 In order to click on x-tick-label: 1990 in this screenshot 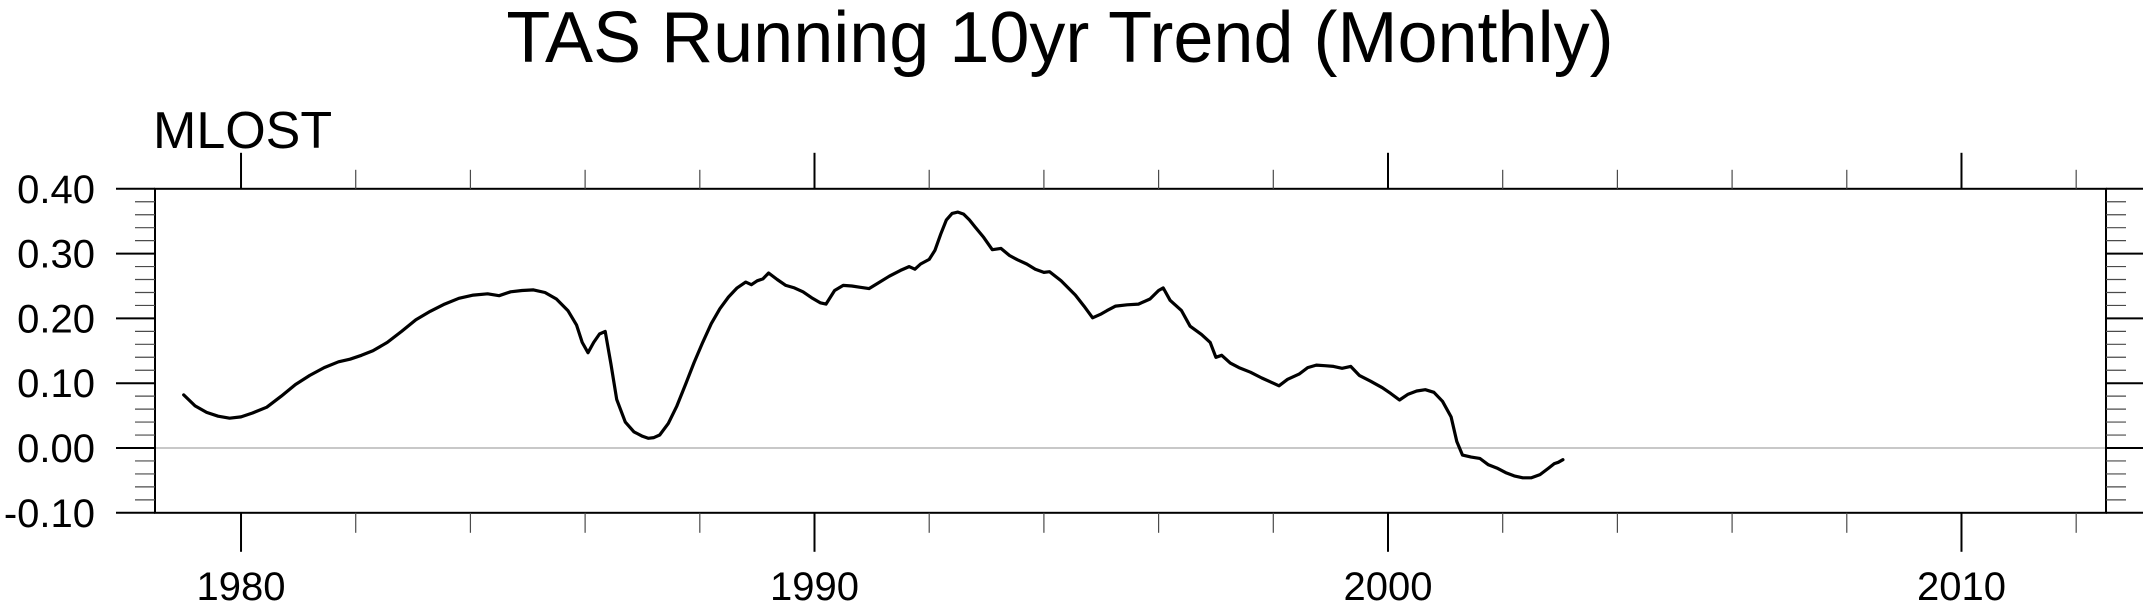, I will do `click(814, 587)`.